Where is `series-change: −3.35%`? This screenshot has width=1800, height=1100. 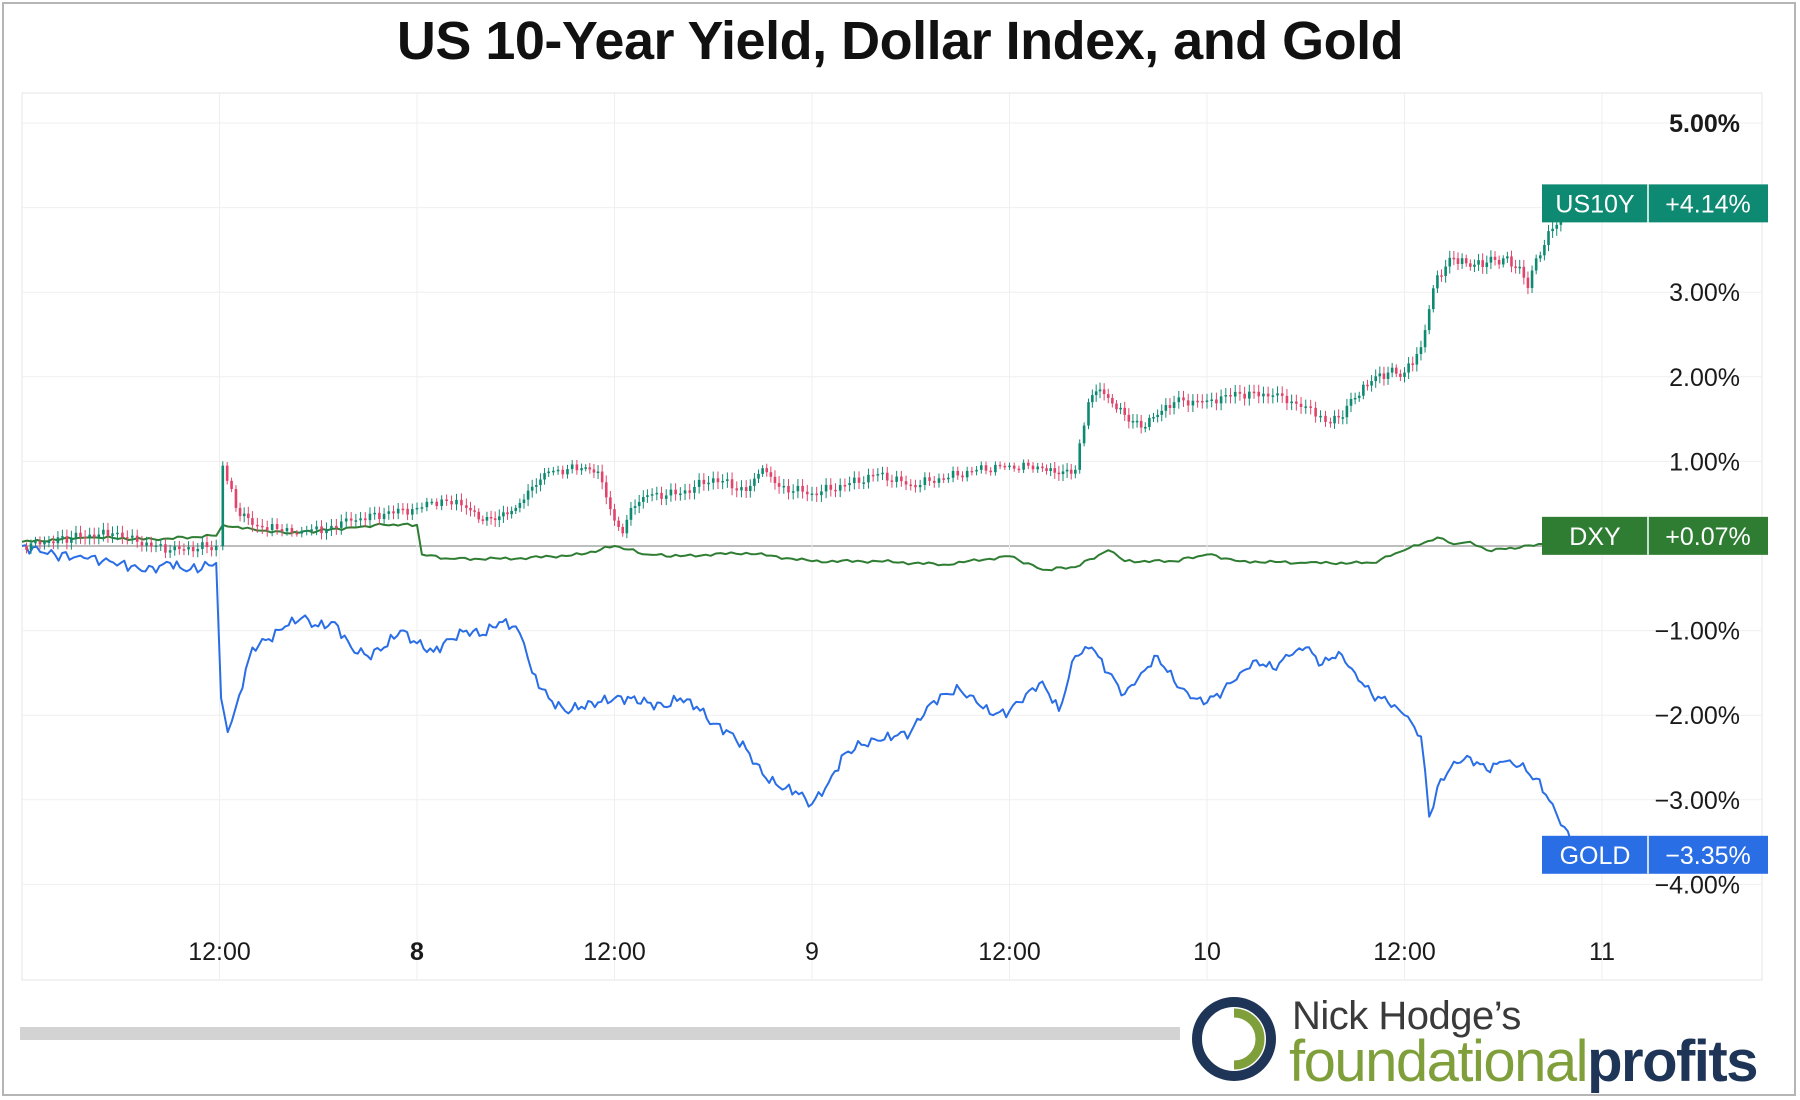
series-change: −3.35% is located at coordinates (1708, 856).